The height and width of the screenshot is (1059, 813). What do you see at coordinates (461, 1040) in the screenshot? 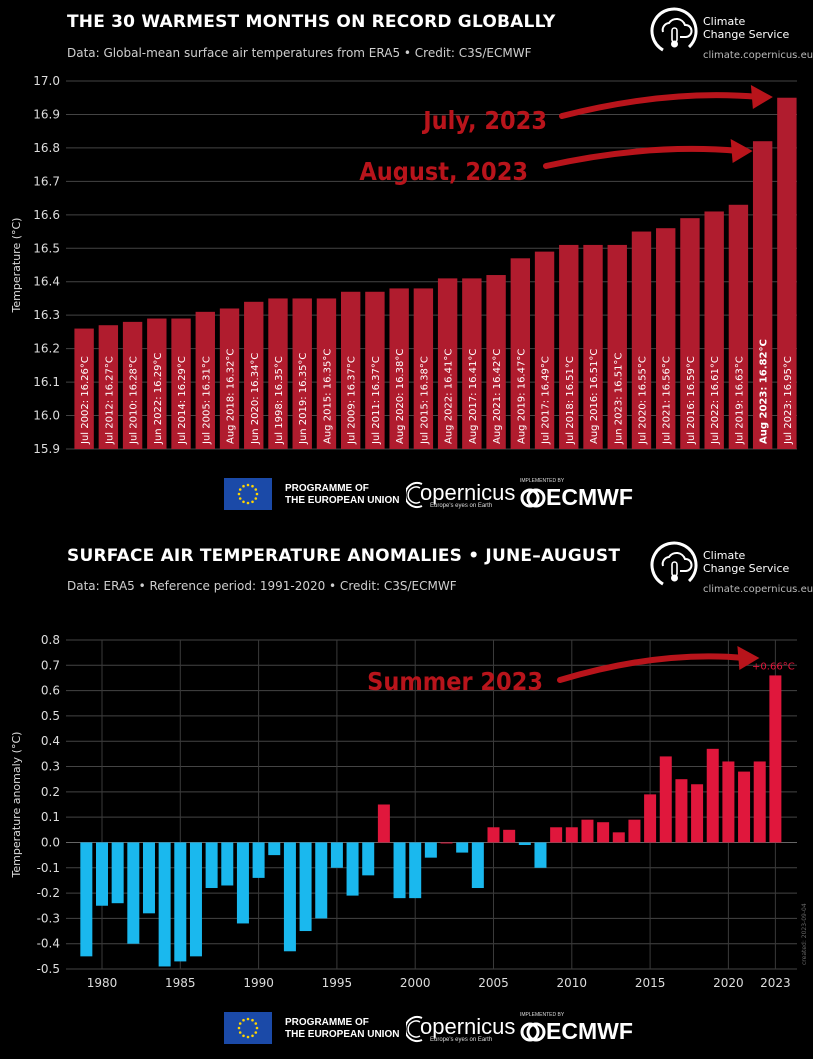
I see `copernicus-tagline: Europe's eyes on Earth` at bounding box center [461, 1040].